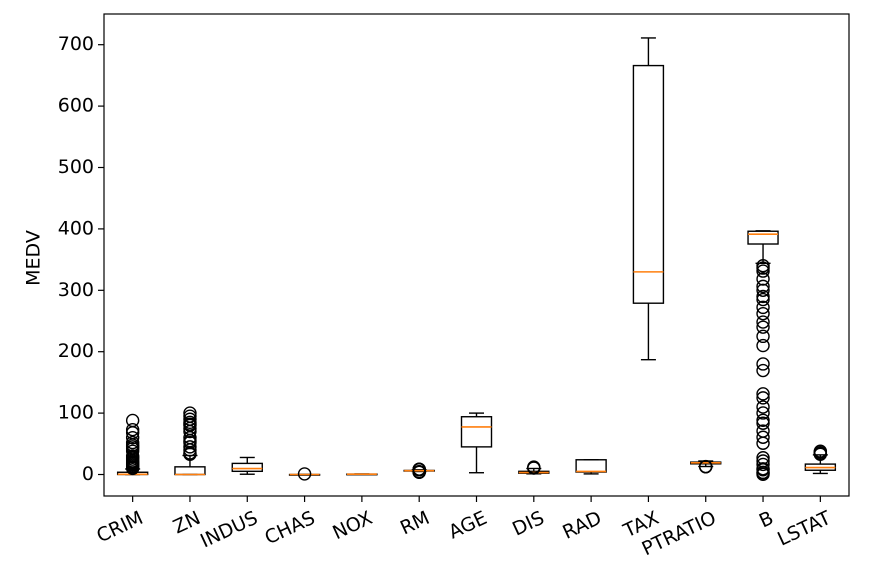 This screenshot has height=574, width=894. Describe the element at coordinates (763, 356) in the screenshot. I see `box-b` at that location.